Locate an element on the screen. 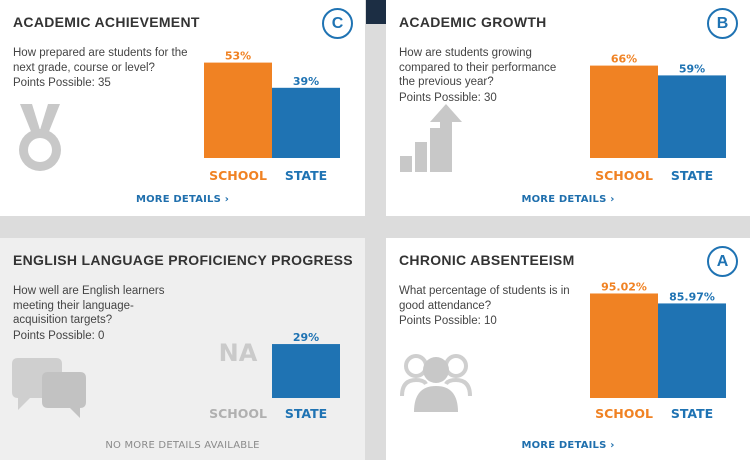 This screenshot has width=750, height=460. grade-badge: C is located at coordinates (337, 23).